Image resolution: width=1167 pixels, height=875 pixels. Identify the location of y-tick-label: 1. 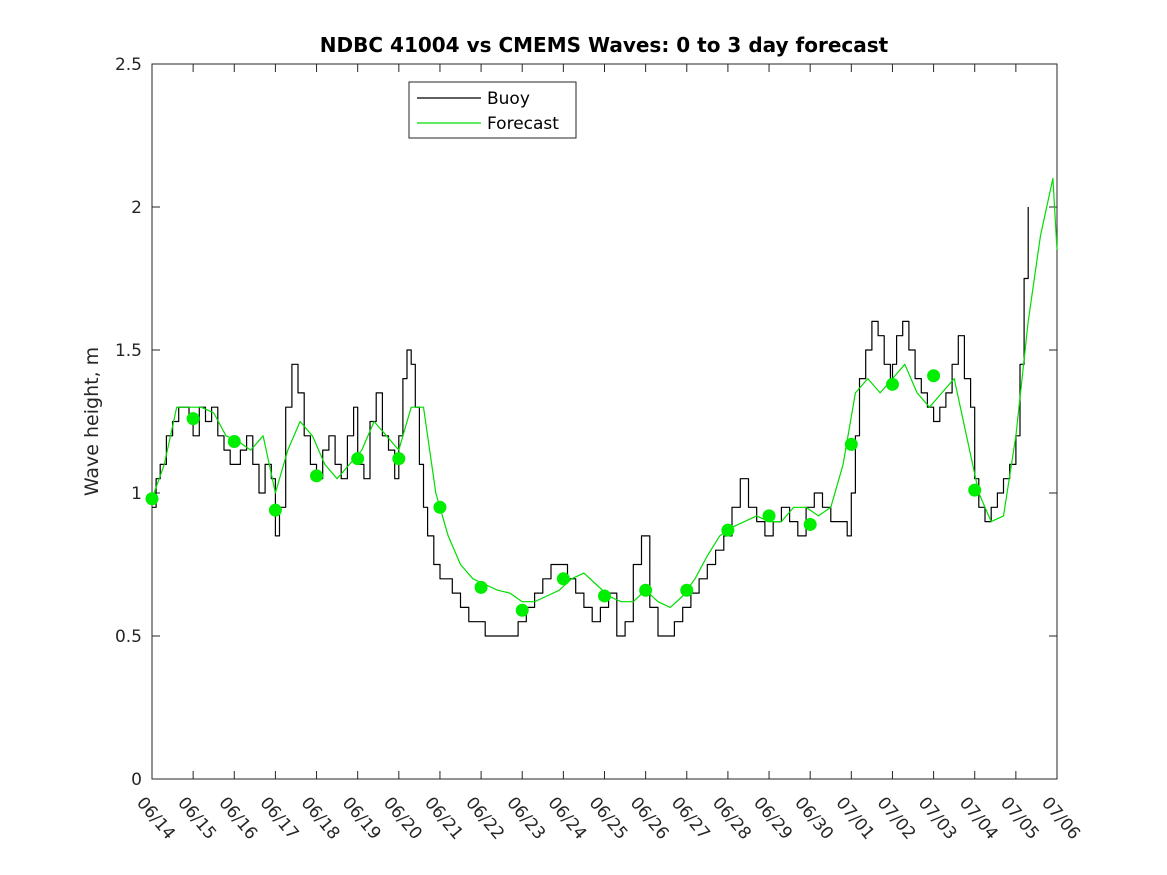
(136, 494).